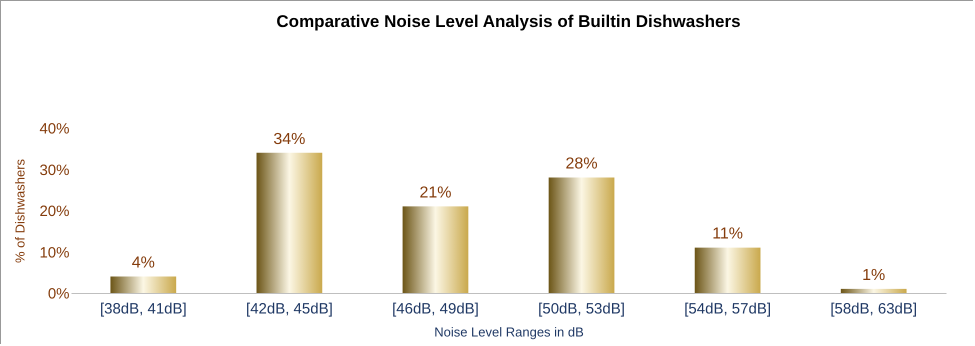 This screenshot has width=975, height=346. What do you see at coordinates (874, 309) in the screenshot?
I see `x-tick-label: [58dB, 63dB]` at bounding box center [874, 309].